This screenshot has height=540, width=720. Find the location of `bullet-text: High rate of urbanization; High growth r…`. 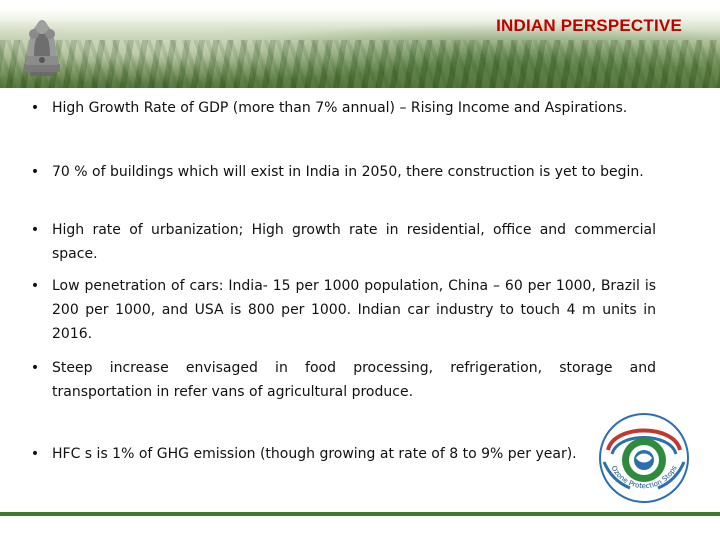

bullet-text: High rate of urbanization; High growth r… is located at coordinates (354, 242).